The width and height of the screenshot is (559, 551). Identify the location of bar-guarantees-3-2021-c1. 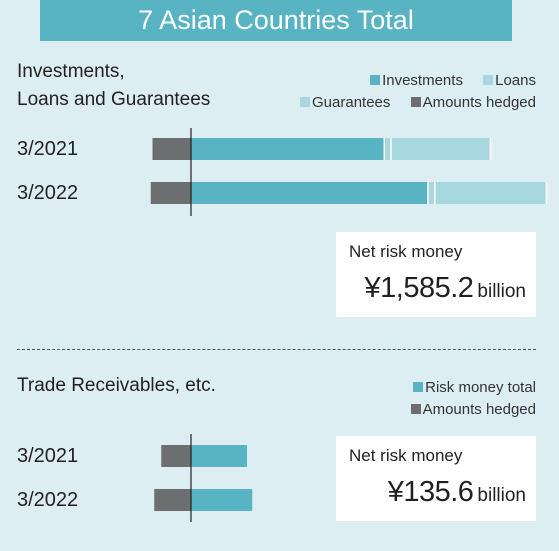
(440, 149).